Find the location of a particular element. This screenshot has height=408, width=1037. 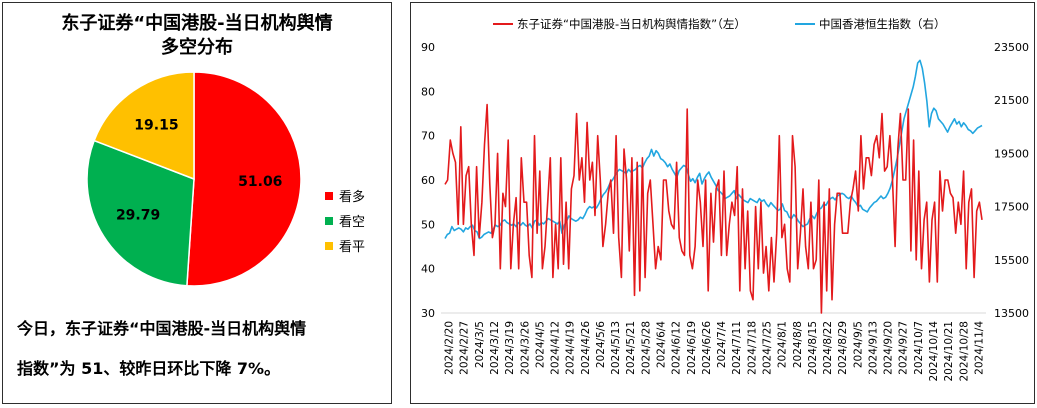

legend-label-2: 看平 is located at coordinates (352, 247).